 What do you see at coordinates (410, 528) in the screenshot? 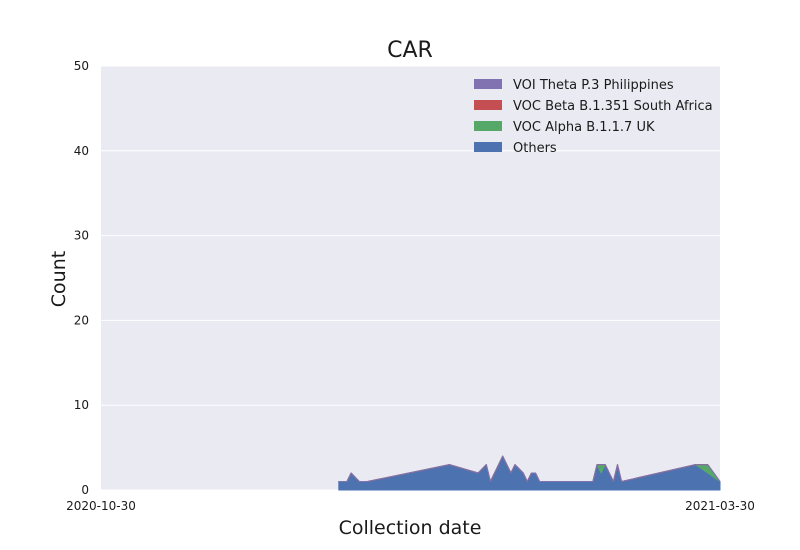
I see `x-axis-title: Collection date` at bounding box center [410, 528].